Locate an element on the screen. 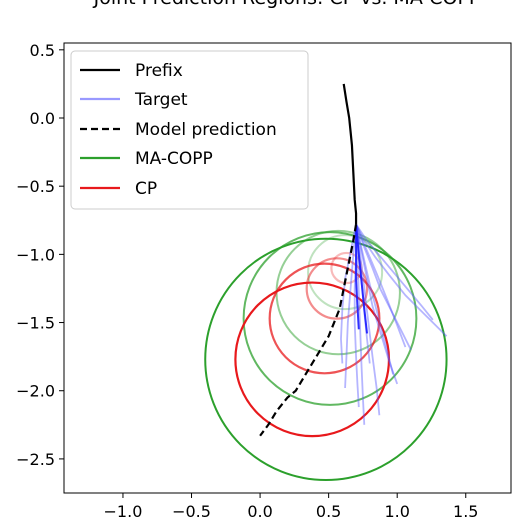 The width and height of the screenshot is (514, 518). target-trajectories is located at coordinates (394, 324).